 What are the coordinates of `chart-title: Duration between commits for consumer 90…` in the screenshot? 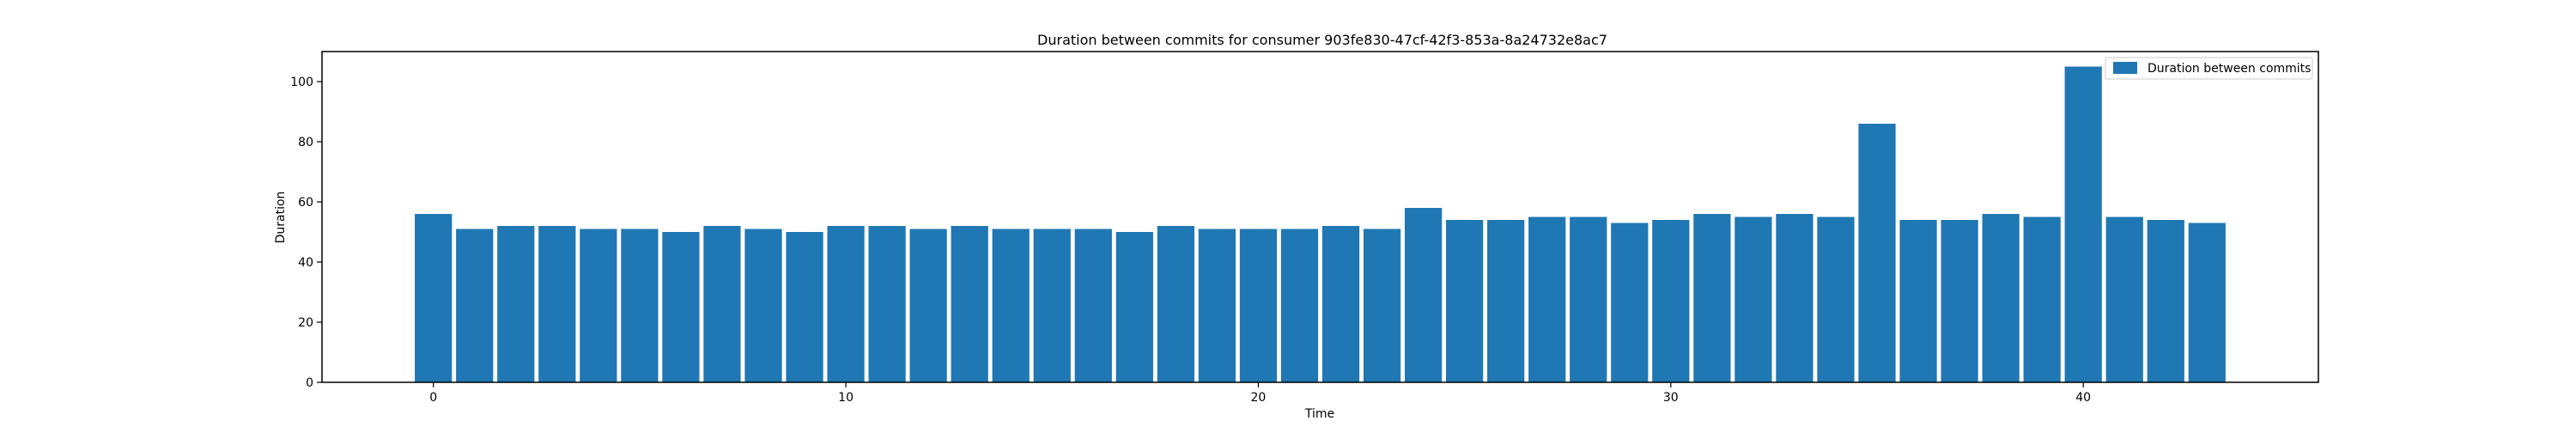 It's located at (1322, 40).